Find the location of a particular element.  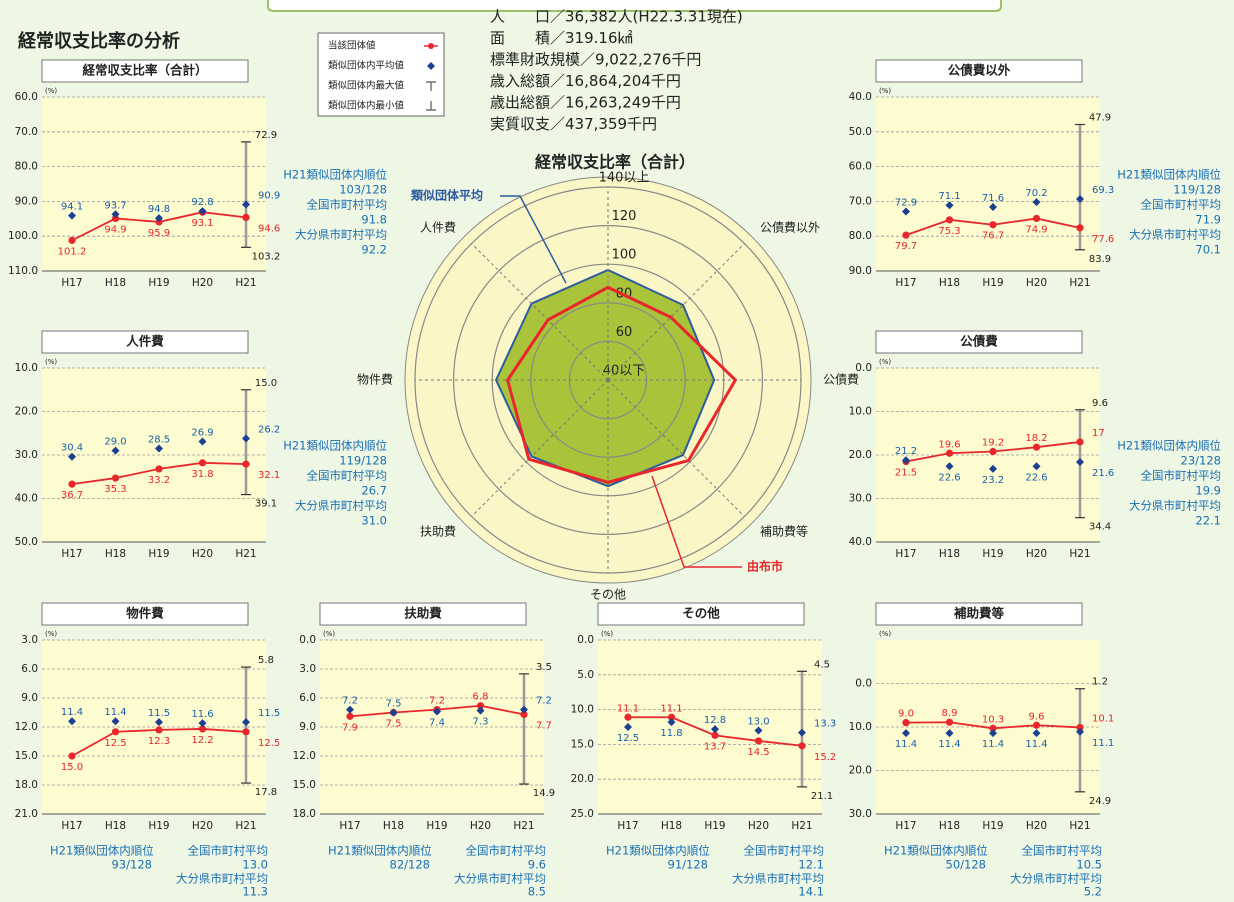

side-note: 14.1 is located at coordinates (811, 892).